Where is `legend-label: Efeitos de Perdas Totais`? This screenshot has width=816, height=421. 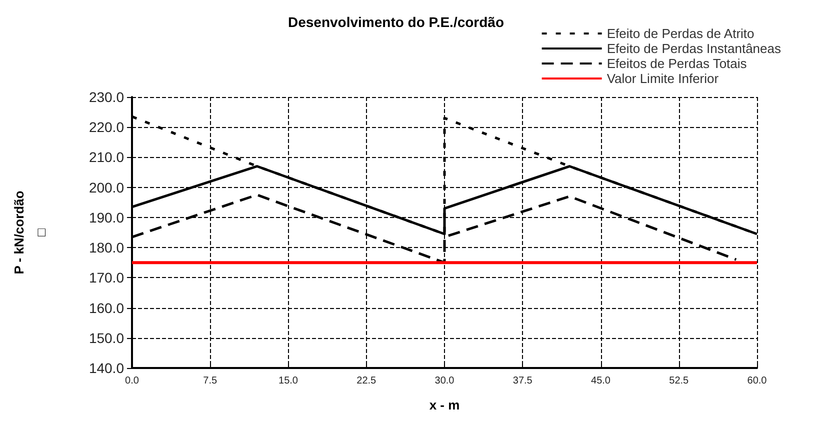
legend-label: Efeitos de Perdas Totais is located at coordinates (677, 63).